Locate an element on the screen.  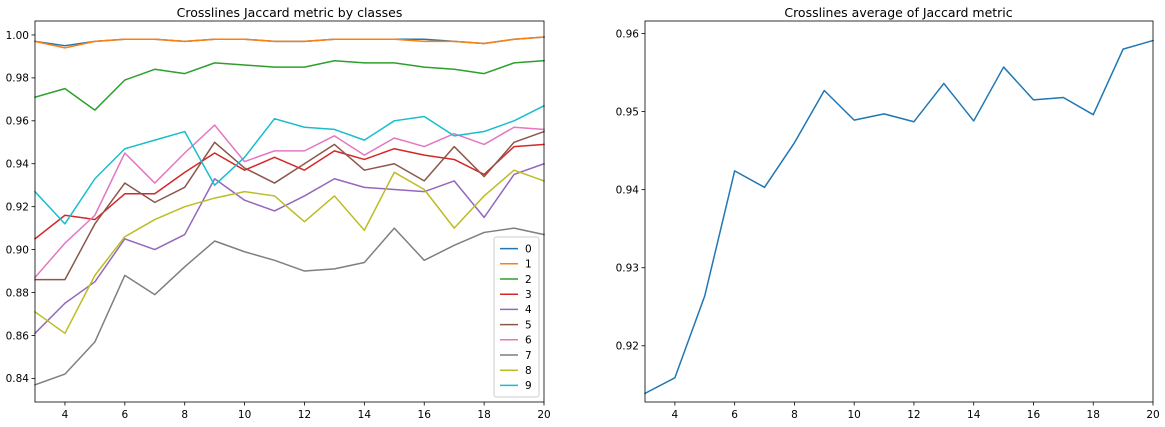
legend-label: 5 is located at coordinates (528, 325).